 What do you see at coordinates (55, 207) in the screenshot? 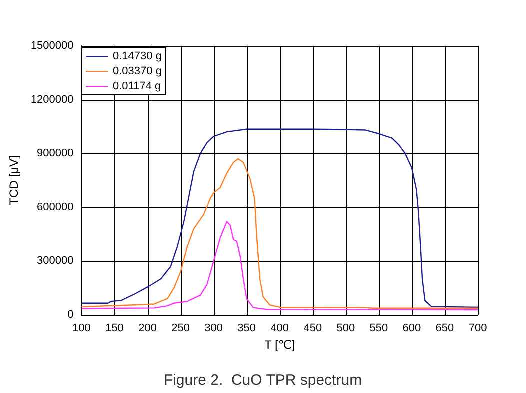
I see `y-tick-label: 600000` at bounding box center [55, 207].